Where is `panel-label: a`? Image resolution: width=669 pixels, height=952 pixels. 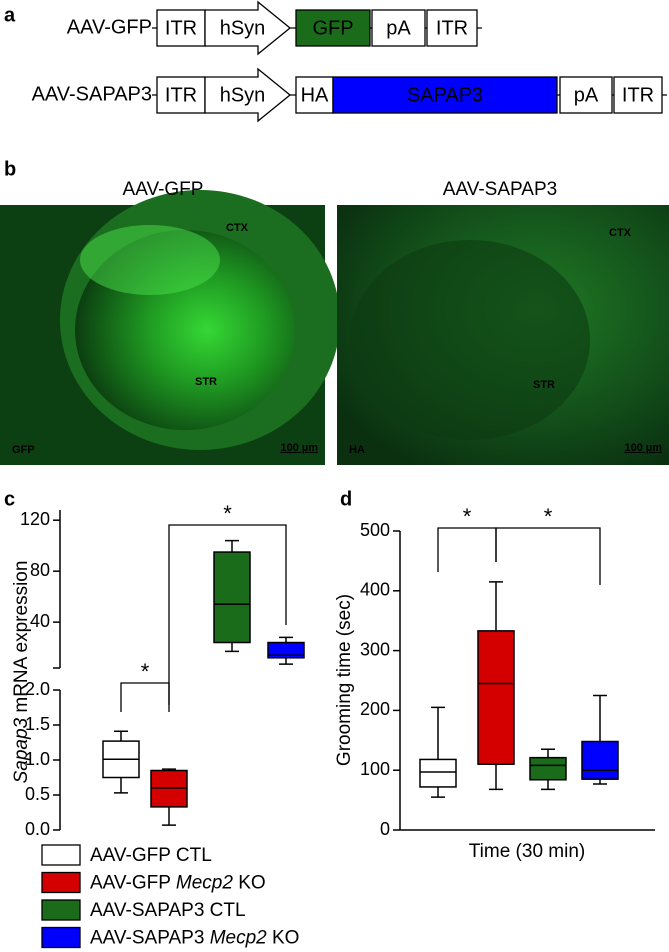
panel-label: a is located at coordinates (10, 15).